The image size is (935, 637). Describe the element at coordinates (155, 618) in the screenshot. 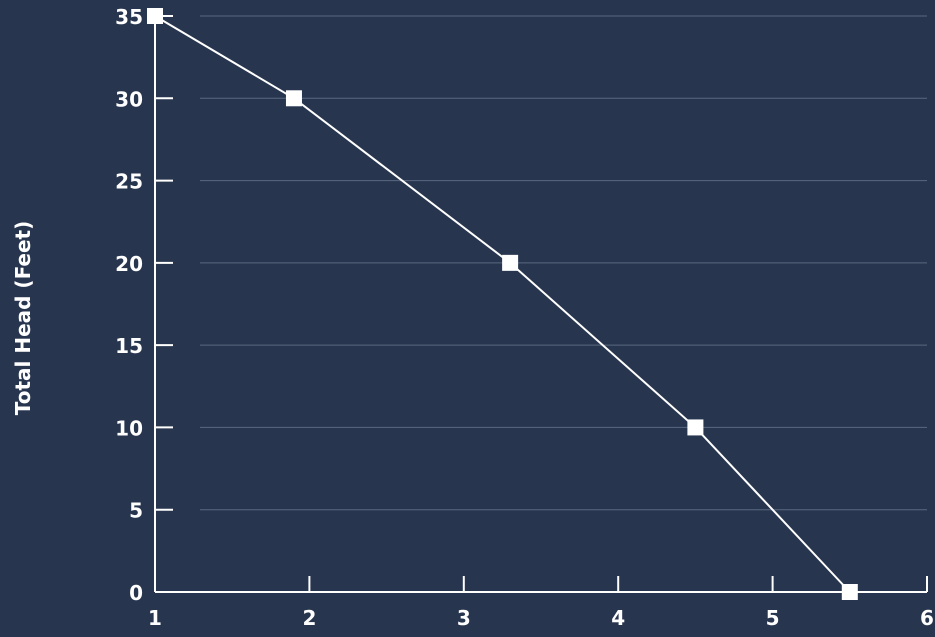

I see `x-tick-label: 1` at that location.